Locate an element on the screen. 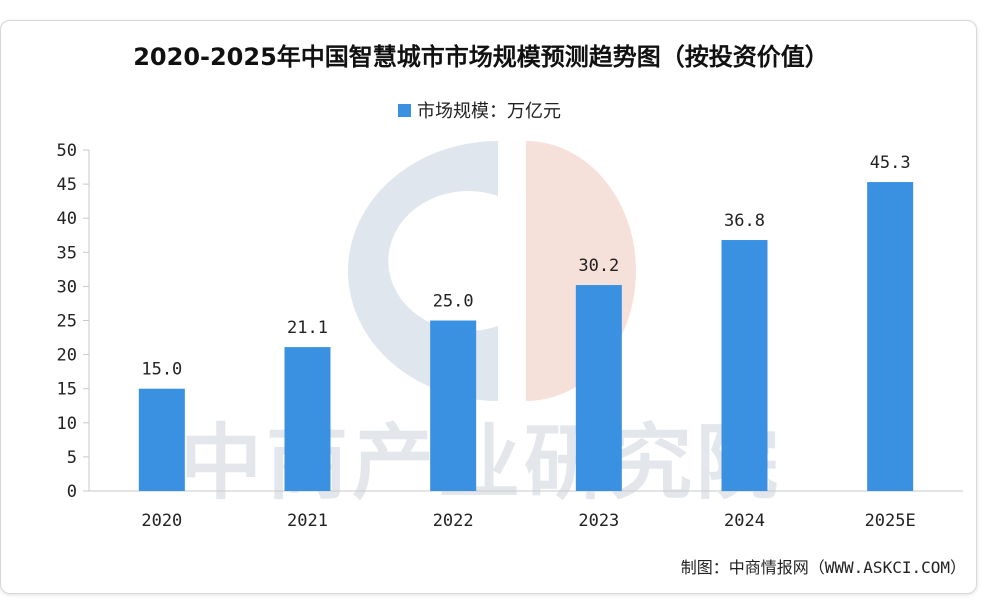 The height and width of the screenshot is (603, 985). x-tick-label: 2023 is located at coordinates (598, 521).